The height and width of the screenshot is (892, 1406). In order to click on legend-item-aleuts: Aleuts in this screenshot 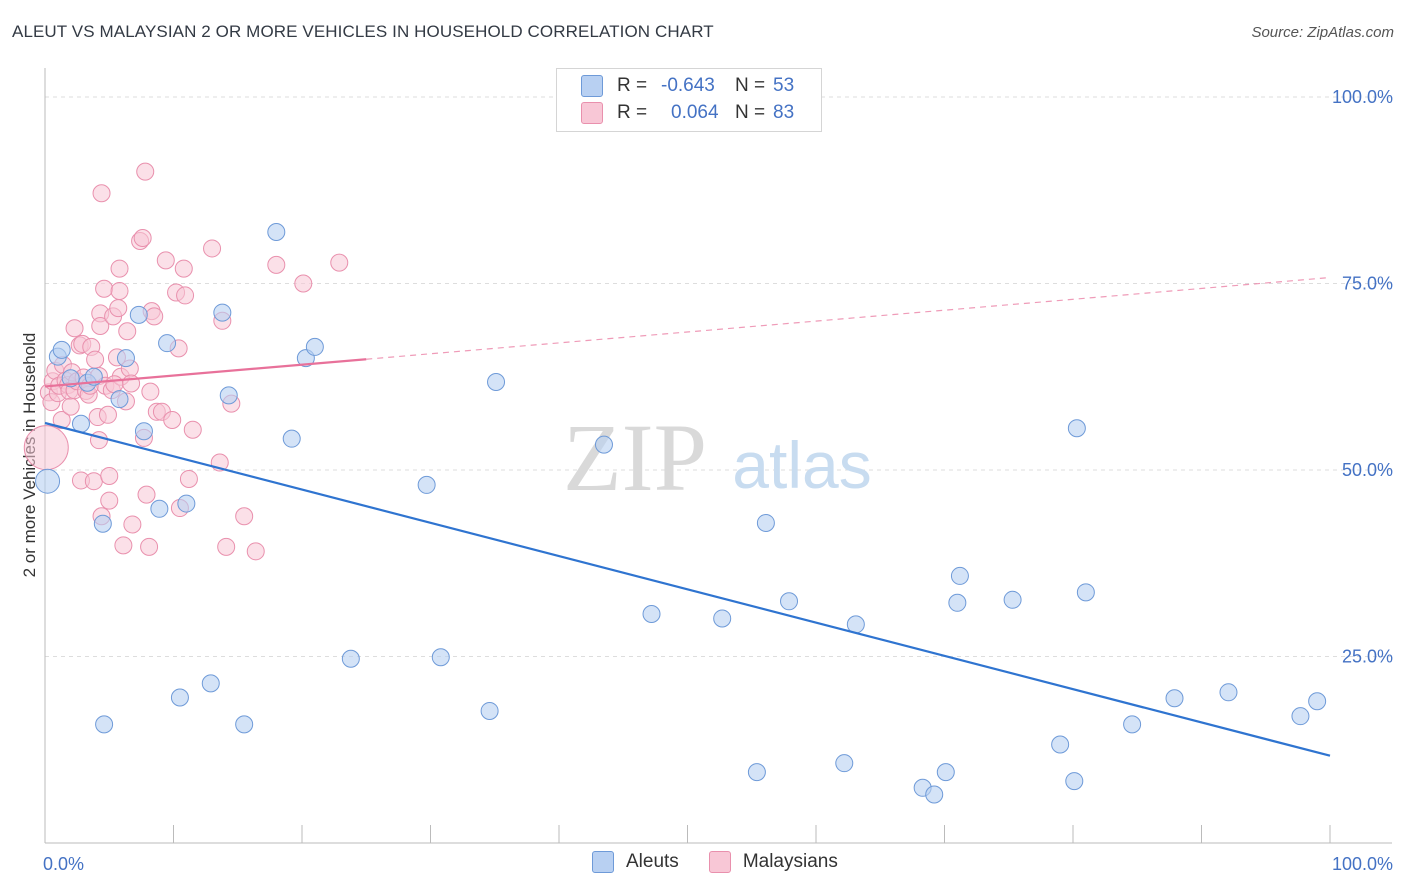, I will do `click(635, 862)`.